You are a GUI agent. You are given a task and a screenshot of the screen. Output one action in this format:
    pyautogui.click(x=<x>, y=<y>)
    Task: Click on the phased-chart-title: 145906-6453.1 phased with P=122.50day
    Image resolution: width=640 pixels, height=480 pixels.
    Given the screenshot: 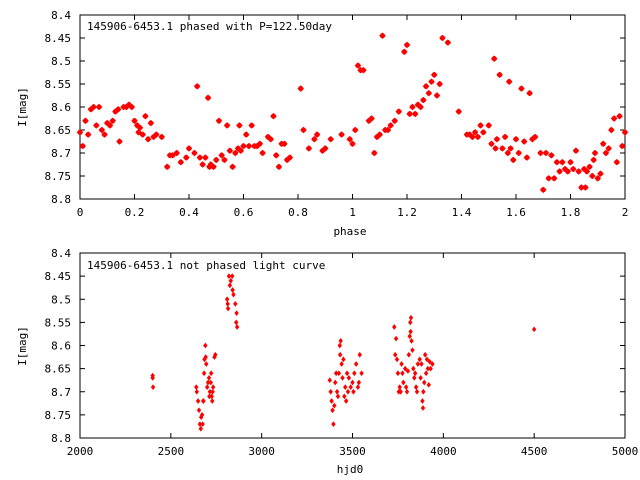 What is the action you would take?
    pyautogui.click(x=209, y=26)
    